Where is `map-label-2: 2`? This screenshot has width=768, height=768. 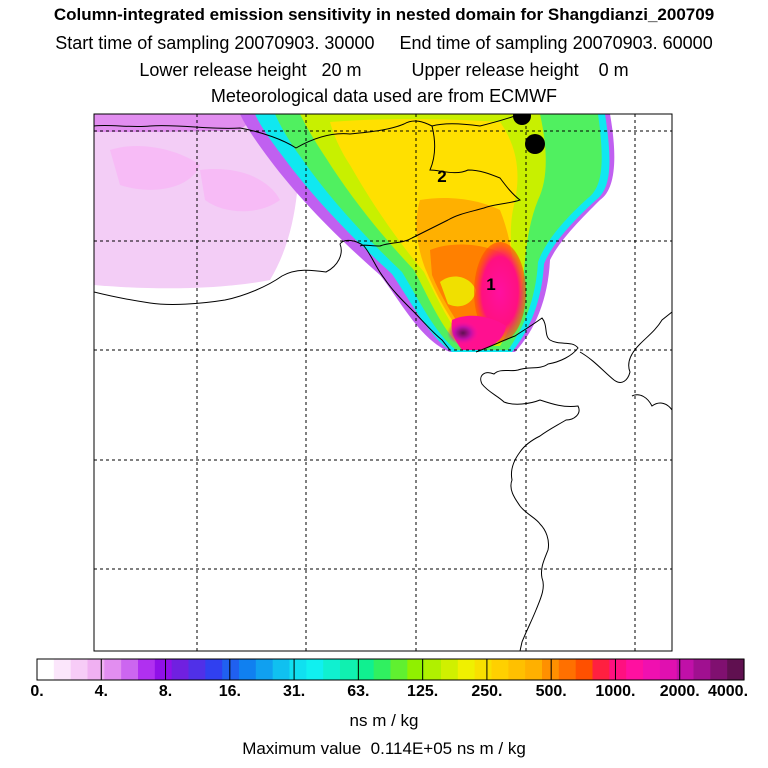
map-label-2: 2 is located at coordinates (441, 176).